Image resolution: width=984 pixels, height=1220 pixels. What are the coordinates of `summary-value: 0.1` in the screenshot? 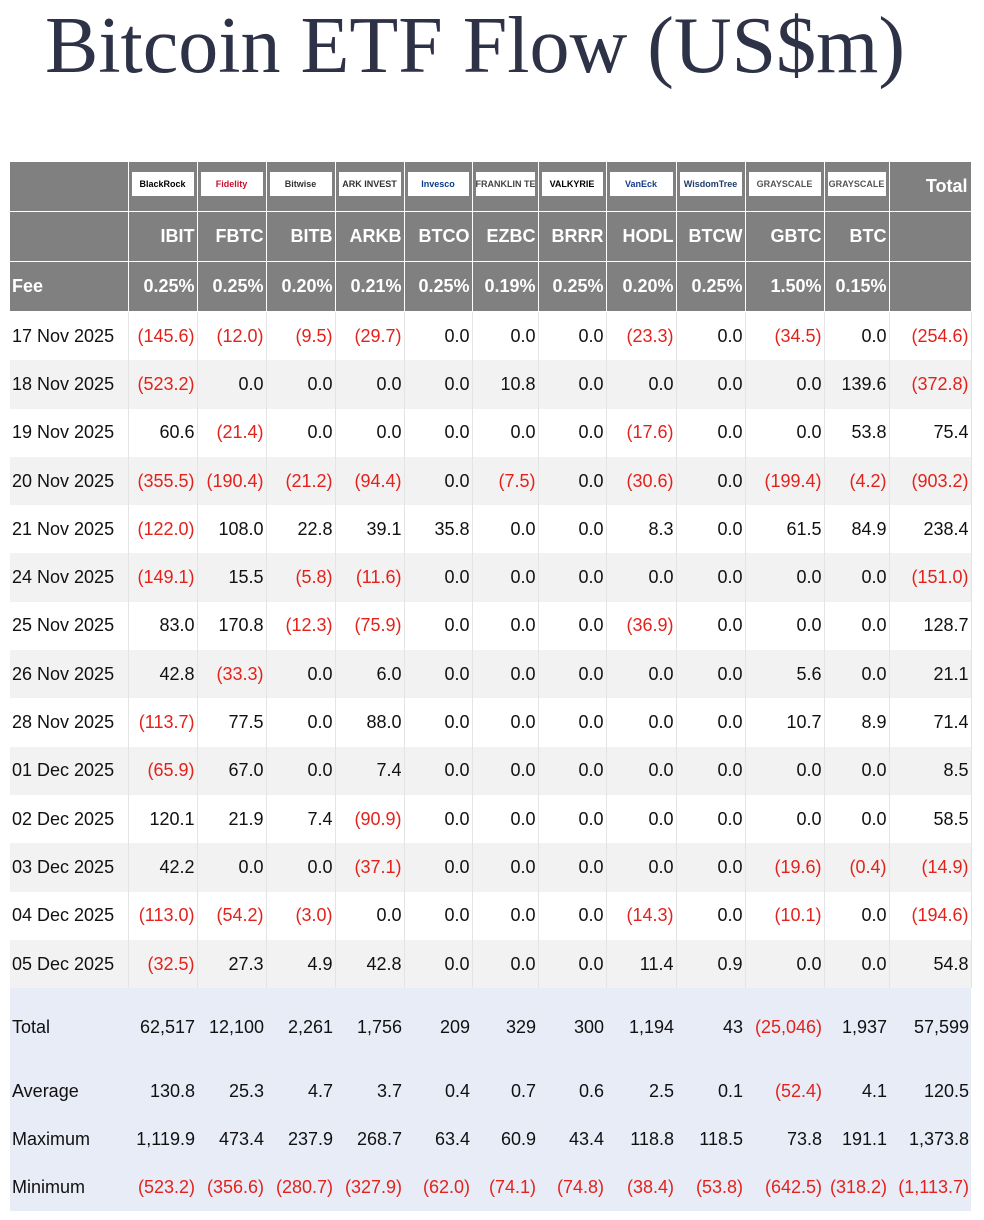 It's located at (710, 1091).